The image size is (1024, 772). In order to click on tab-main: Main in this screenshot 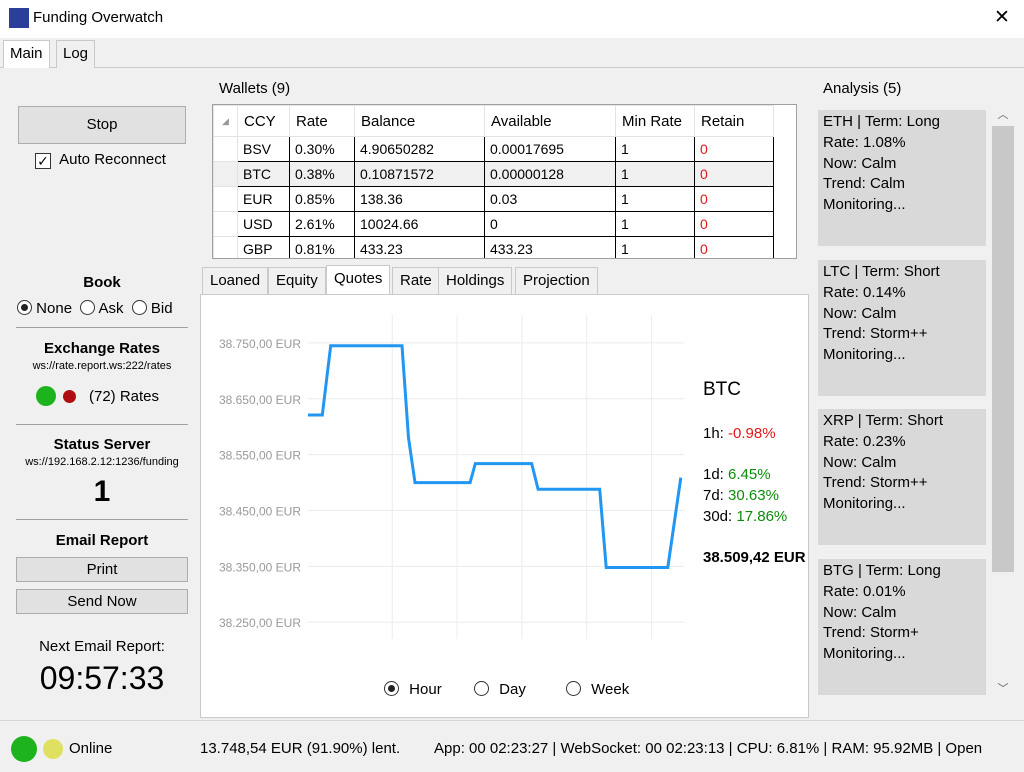, I will do `click(26, 54)`.